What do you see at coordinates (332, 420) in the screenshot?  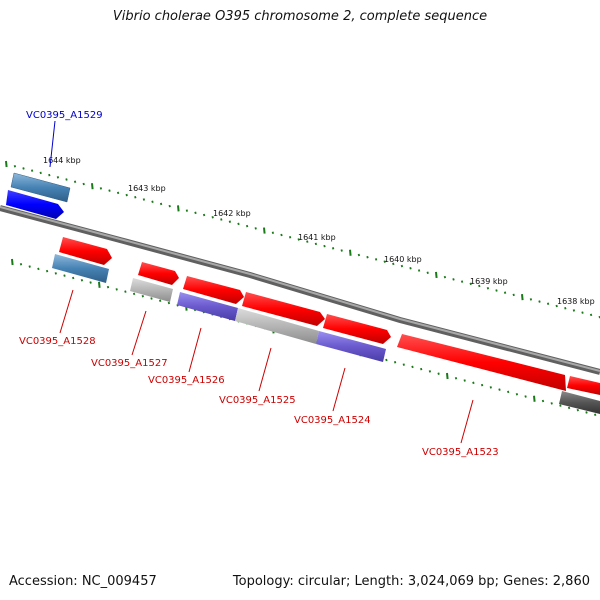 I see `gene-label-VC0395_A1524: VC0395_A1524` at bounding box center [332, 420].